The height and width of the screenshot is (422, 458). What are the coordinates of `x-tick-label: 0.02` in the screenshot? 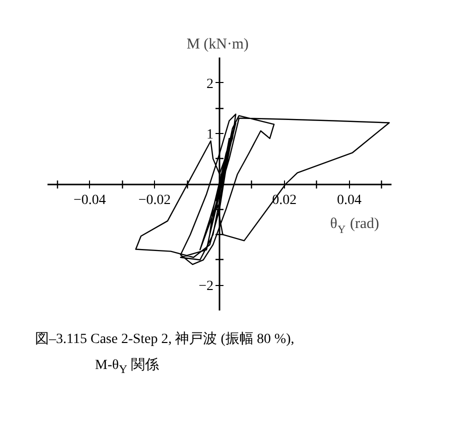 It's located at (284, 200).